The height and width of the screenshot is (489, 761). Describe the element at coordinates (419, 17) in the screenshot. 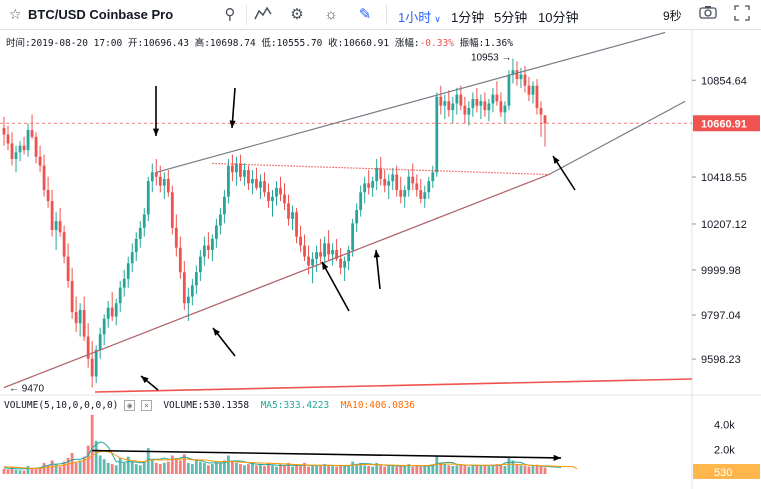

I see `timeframe-1h: 1小时 ∨` at that location.